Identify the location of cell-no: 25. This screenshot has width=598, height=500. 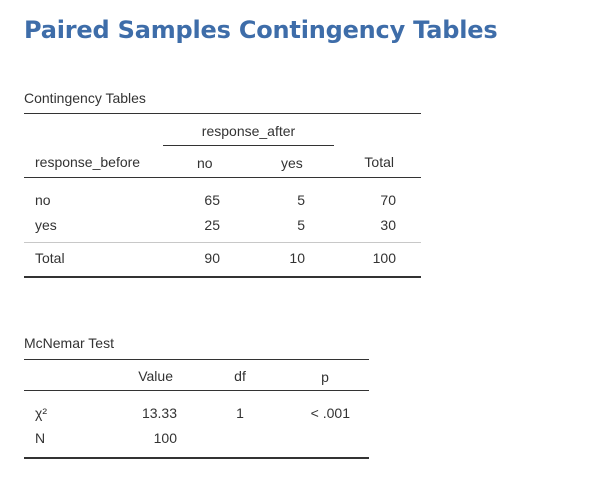
(212, 225).